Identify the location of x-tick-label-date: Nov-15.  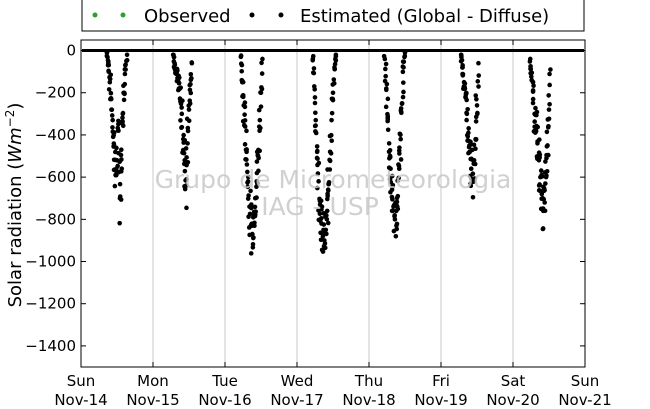
(152, 400).